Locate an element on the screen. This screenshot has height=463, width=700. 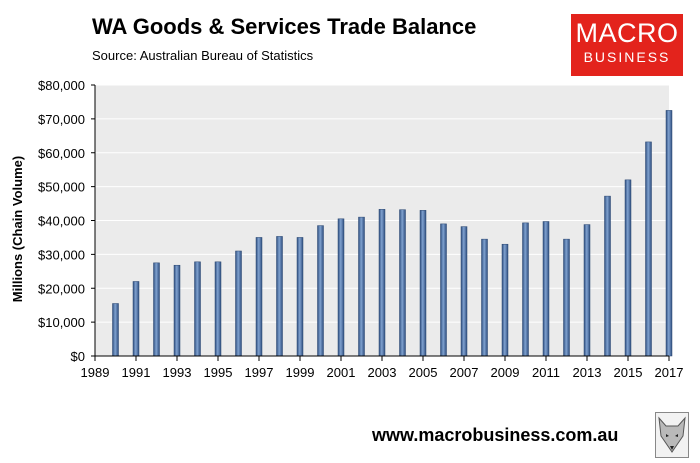
x-tick-label: 2013 is located at coordinates (587, 372).